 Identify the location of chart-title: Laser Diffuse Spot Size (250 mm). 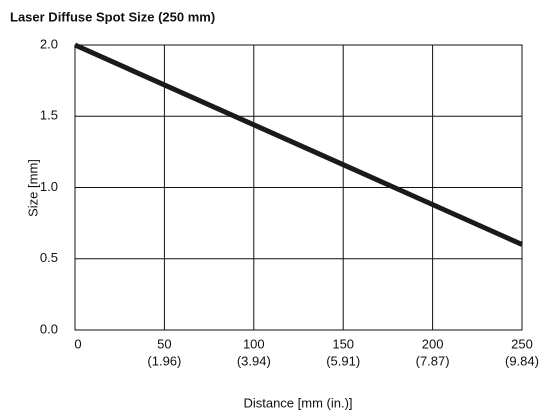
(112, 16).